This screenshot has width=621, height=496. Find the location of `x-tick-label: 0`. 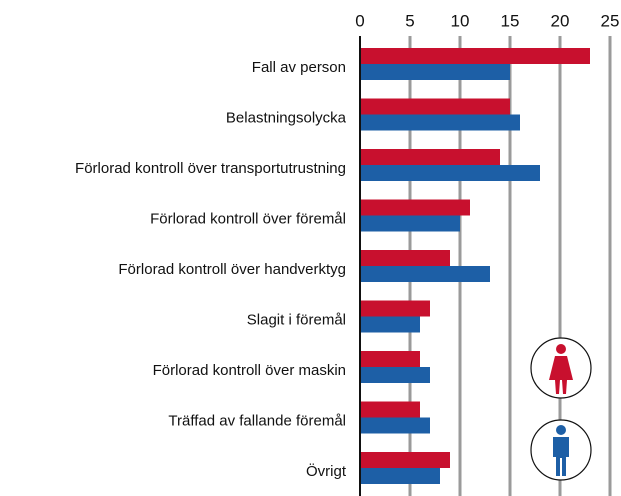

x-tick-label: 0 is located at coordinates (359, 20).